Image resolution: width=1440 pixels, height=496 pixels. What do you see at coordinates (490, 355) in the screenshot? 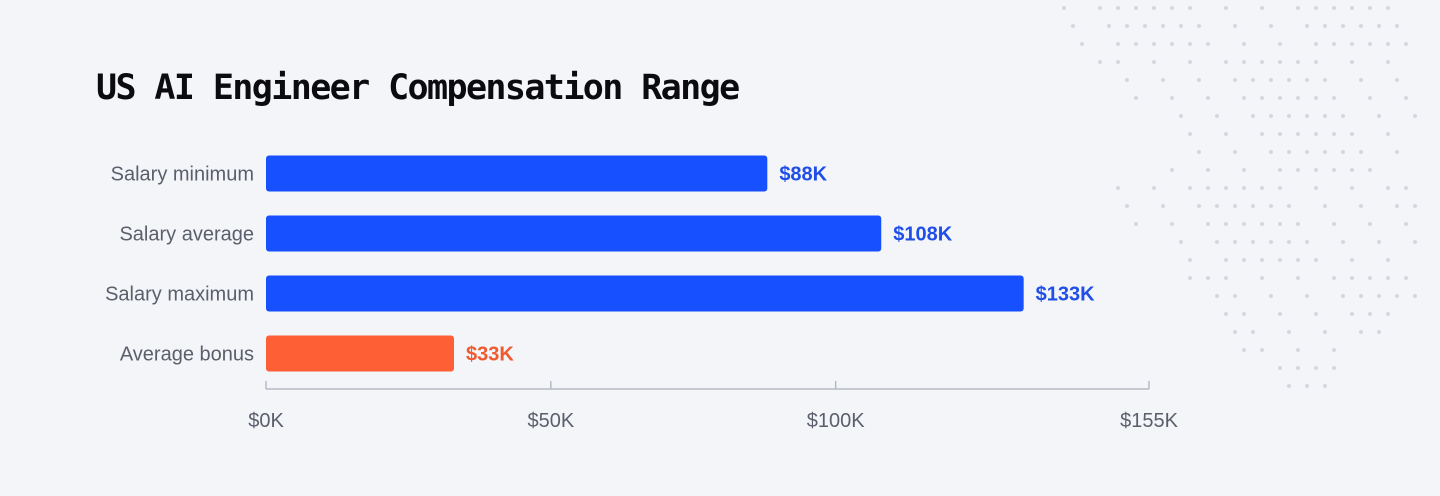
I see `value-label: $33K` at bounding box center [490, 355].